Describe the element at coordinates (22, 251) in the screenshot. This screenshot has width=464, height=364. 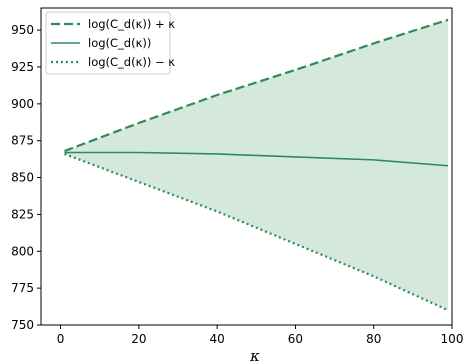
I see `y-tick-label: 800` at that location.